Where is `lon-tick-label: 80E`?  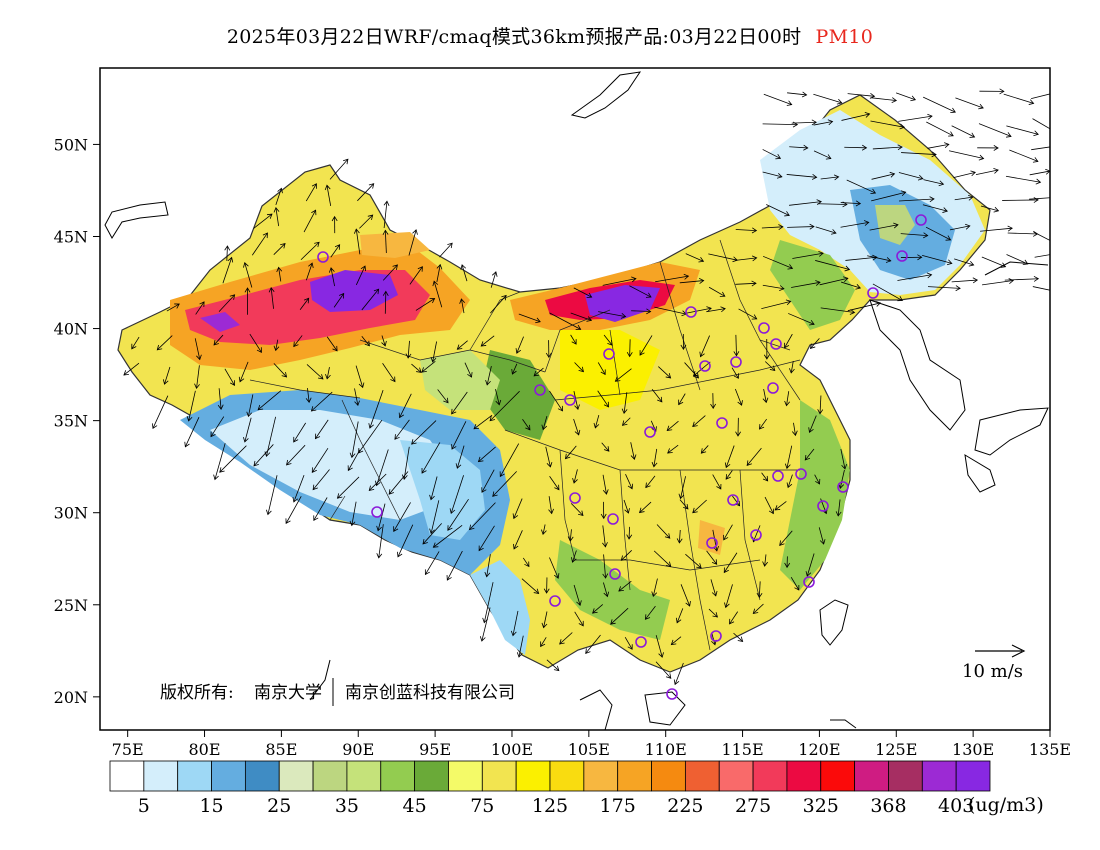 lon-tick-label: 80E is located at coordinates (205, 749).